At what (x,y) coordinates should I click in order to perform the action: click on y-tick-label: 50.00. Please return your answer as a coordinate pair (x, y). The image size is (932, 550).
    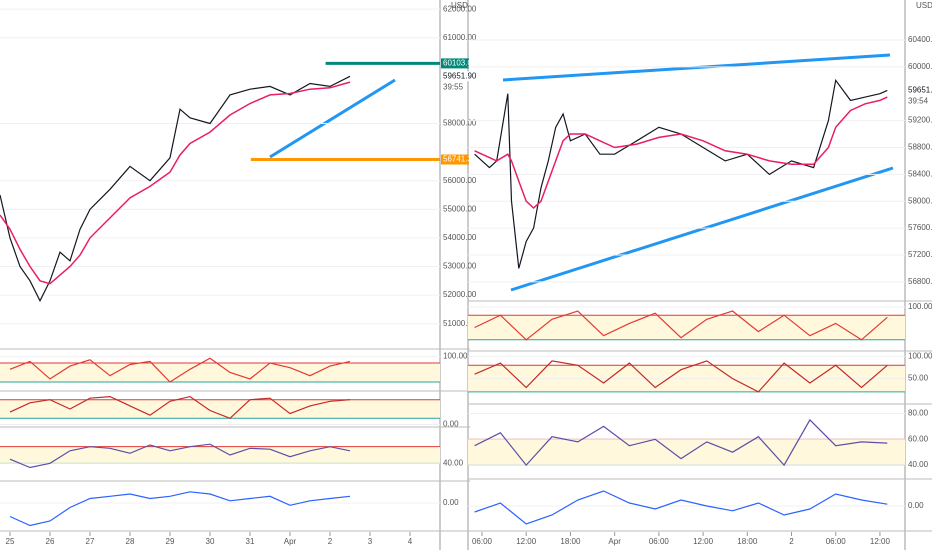
    Looking at the image, I should click on (918, 378).